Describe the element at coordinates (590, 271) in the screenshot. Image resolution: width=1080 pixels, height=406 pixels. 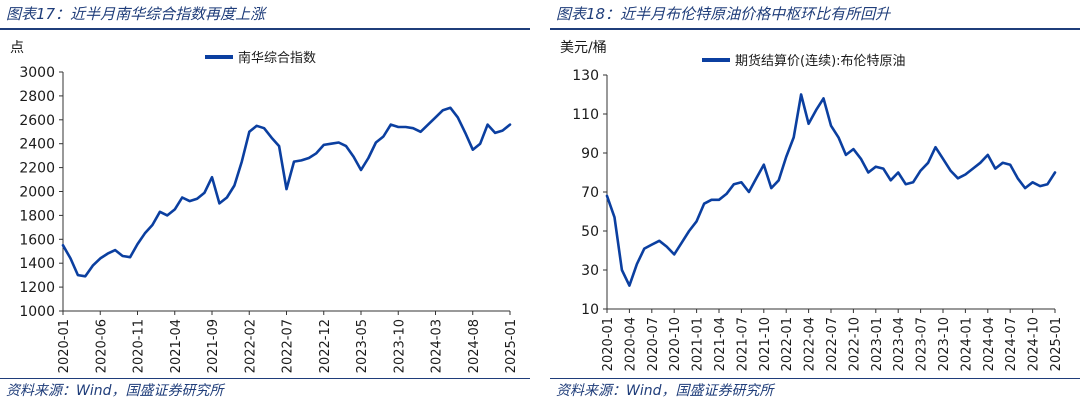
I see `y-tick-label: 30` at that location.